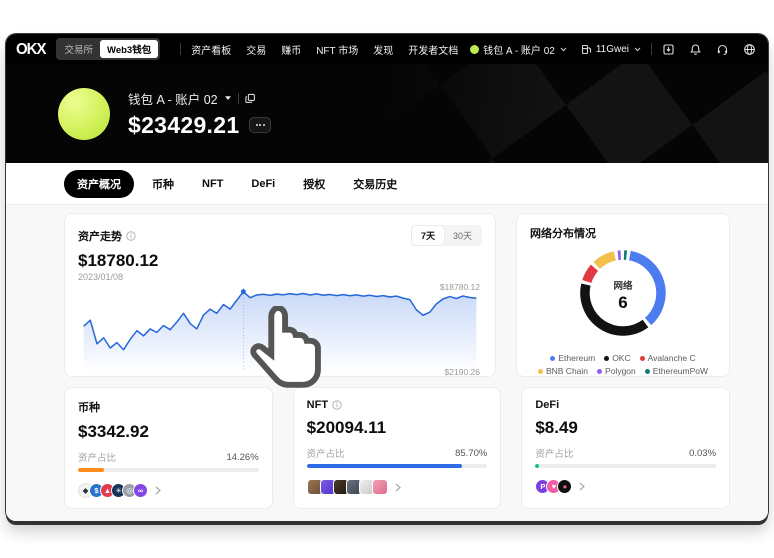 Image resolution: width=774 pixels, height=558 pixels. What do you see at coordinates (383, 51) in the screenshot?
I see `nav-item-discover: 发现` at bounding box center [383, 51].